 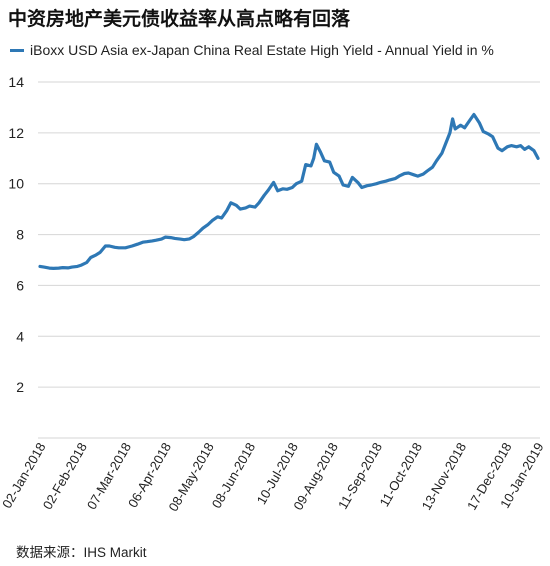 I want to click on source-note: 数据来源：IHS Markit, so click(x=81, y=552).